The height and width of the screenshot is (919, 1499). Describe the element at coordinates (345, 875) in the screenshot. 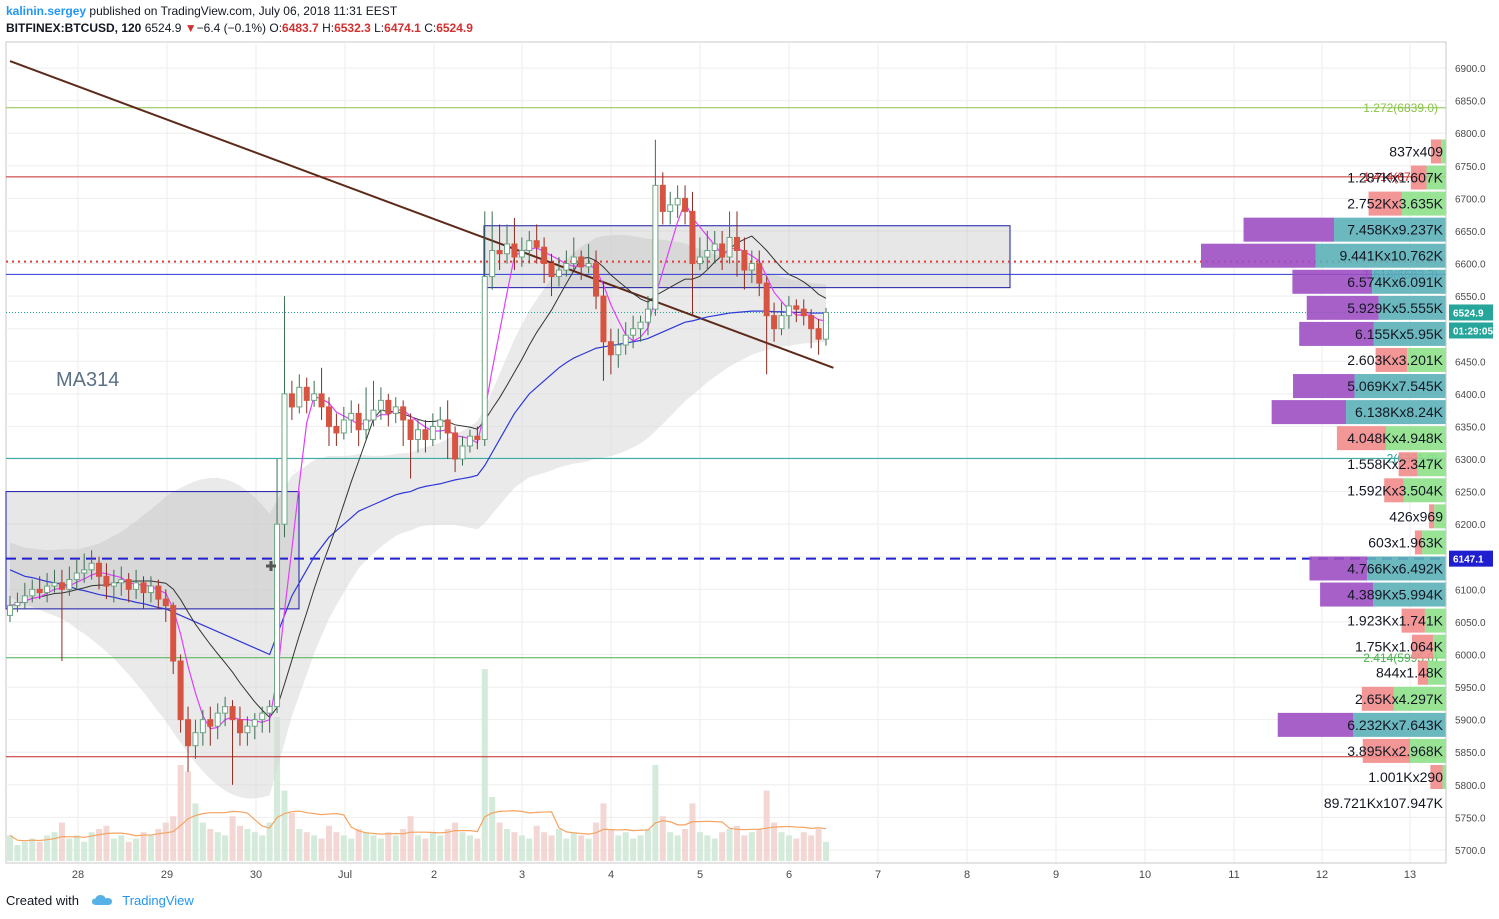

I see `x-tick-label: Jul` at that location.